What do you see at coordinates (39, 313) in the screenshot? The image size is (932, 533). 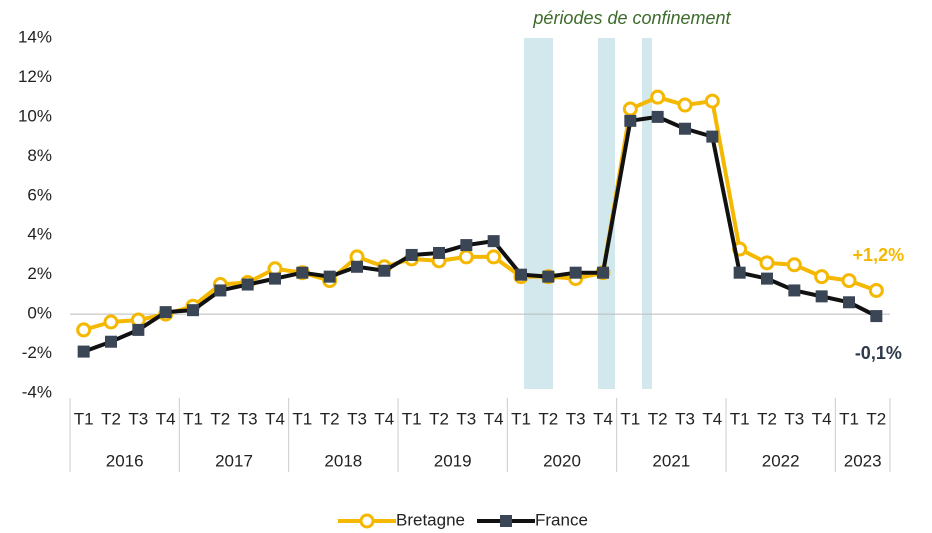 I see `y-tick-label: 0%` at bounding box center [39, 313].